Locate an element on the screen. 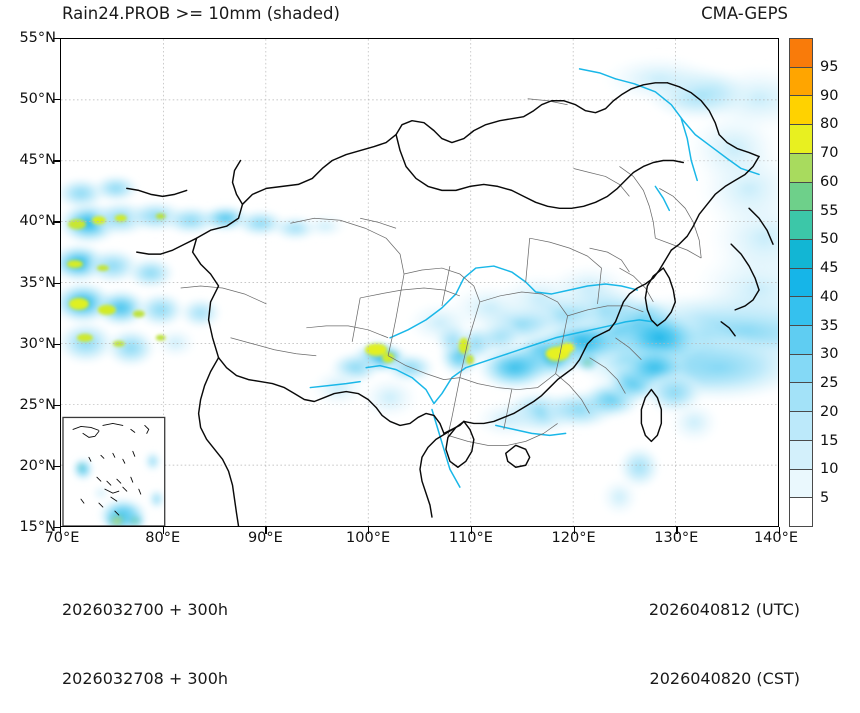 The image size is (860, 713). model-label: CMA-GEPS is located at coordinates (744, 13).